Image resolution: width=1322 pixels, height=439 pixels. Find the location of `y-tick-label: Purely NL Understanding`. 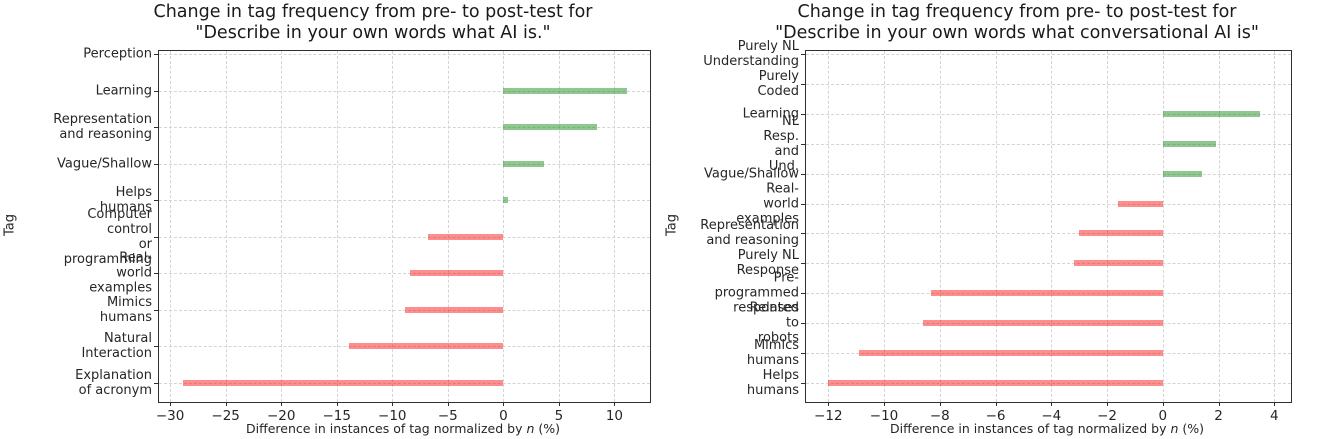

y-tick-label: Purely NL Understanding is located at coordinates (751, 54).